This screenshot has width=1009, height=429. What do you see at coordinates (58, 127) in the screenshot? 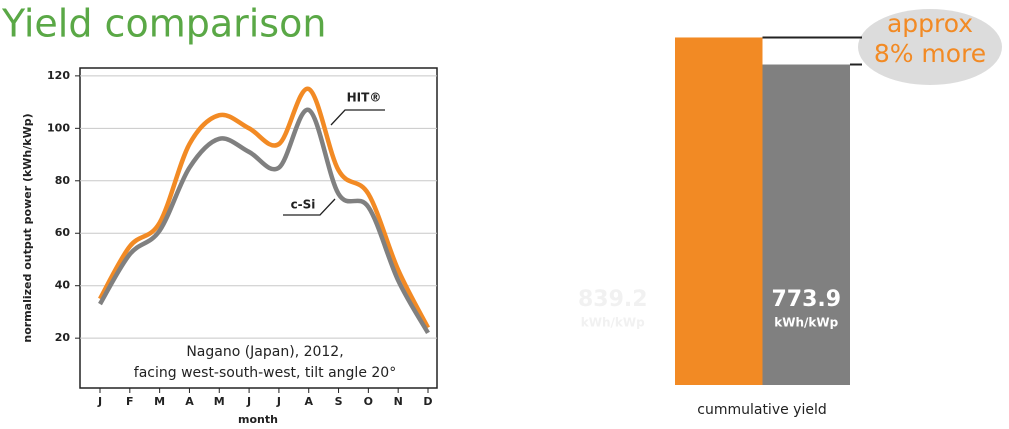
I see `y-tick-label: 100` at bounding box center [58, 127].